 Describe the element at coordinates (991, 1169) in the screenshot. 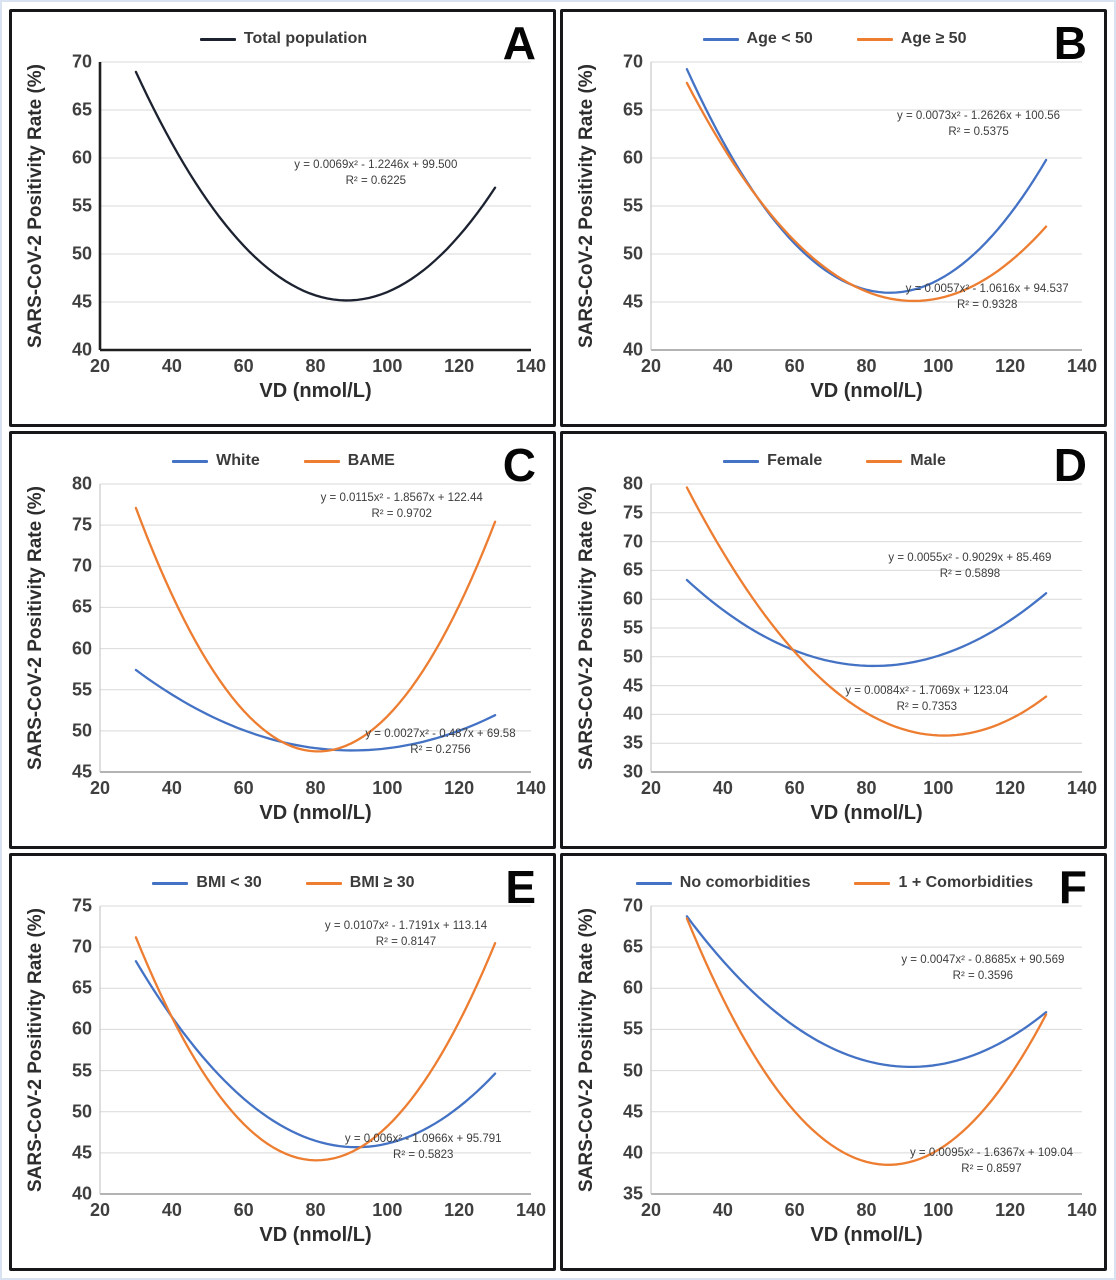

I see `r-squared-text: R² = 0.8597` at that location.